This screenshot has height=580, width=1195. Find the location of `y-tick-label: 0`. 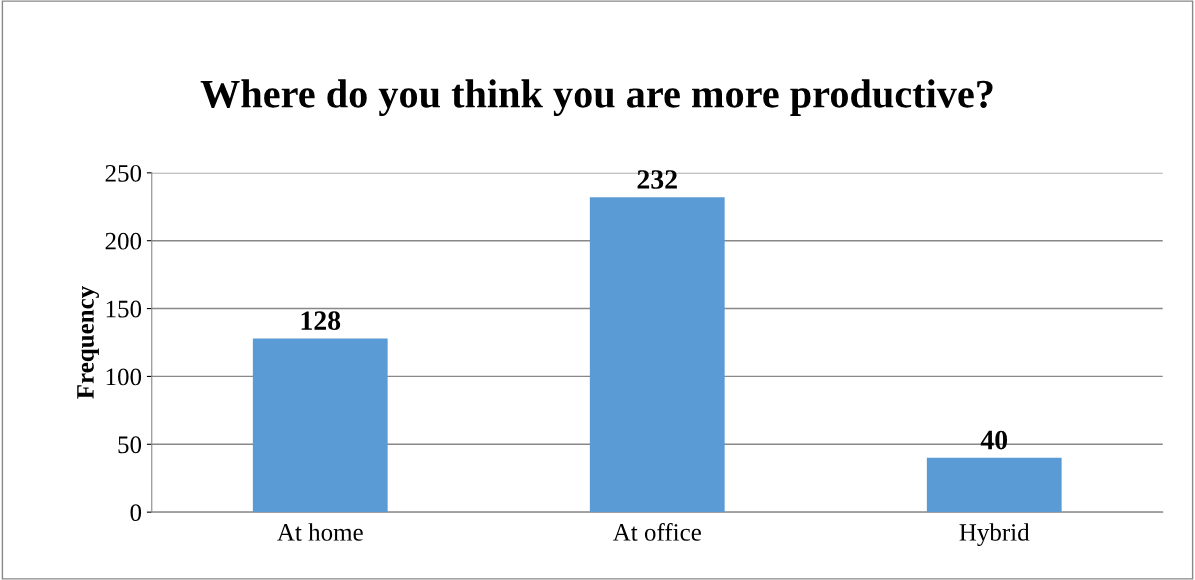

y-tick-label: 0 is located at coordinates (136, 513).